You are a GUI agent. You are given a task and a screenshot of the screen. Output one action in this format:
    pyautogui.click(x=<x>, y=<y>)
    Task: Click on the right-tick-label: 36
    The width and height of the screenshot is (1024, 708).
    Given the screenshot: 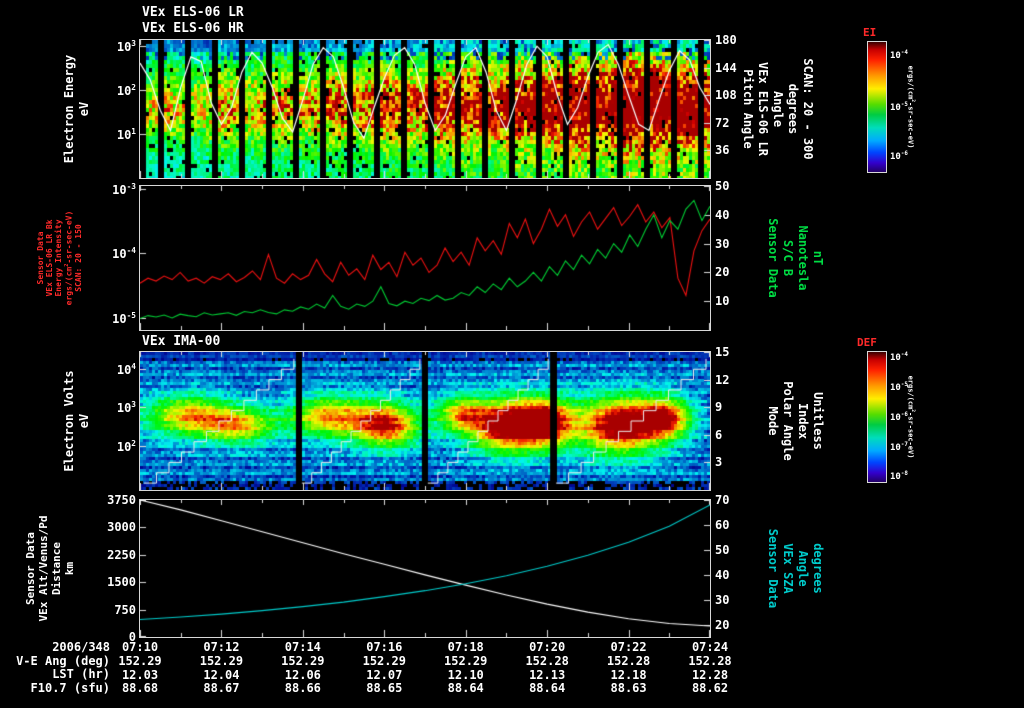 What is the action you would take?
    pyautogui.click(x=722, y=150)
    